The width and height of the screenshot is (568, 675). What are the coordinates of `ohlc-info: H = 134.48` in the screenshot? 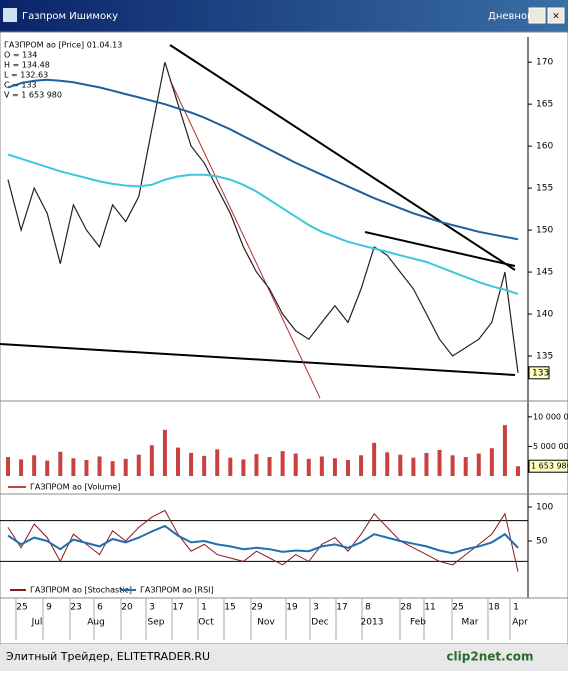 It's located at (27, 65).